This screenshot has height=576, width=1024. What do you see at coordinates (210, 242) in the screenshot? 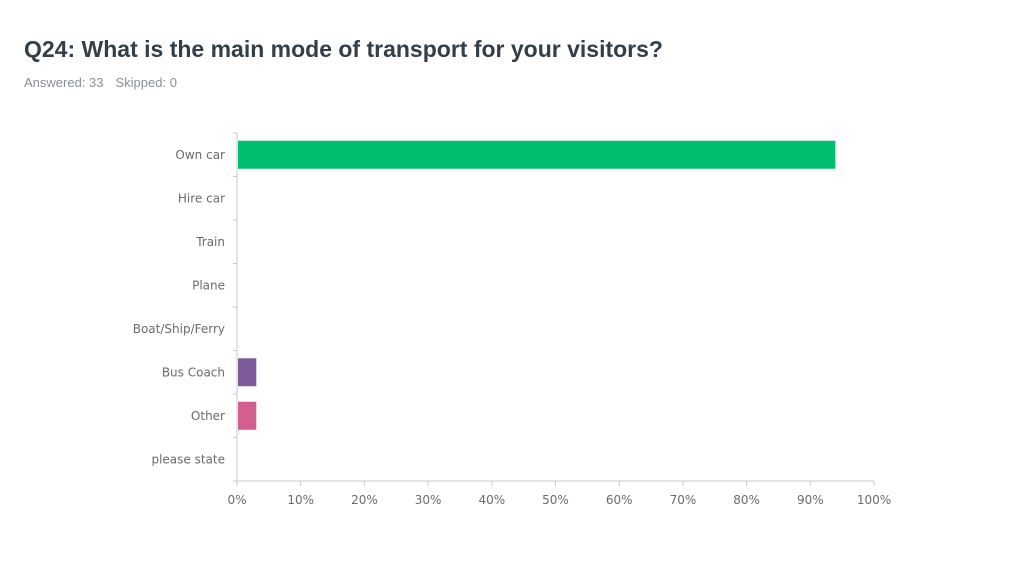
I see `category-label: Train` at bounding box center [210, 242].